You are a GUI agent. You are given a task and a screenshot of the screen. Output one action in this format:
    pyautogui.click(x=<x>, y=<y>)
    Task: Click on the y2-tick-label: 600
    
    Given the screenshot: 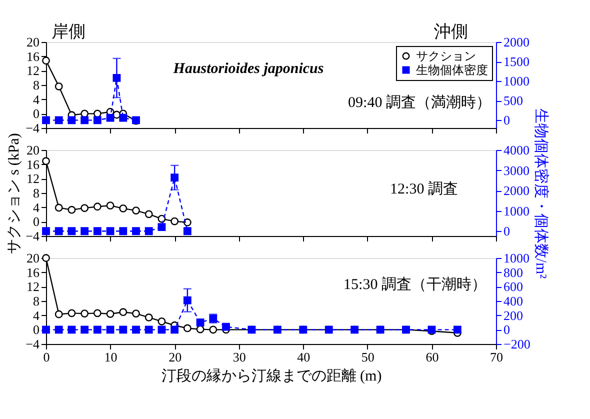 What is the action you would take?
    pyautogui.click(x=513, y=286)
    